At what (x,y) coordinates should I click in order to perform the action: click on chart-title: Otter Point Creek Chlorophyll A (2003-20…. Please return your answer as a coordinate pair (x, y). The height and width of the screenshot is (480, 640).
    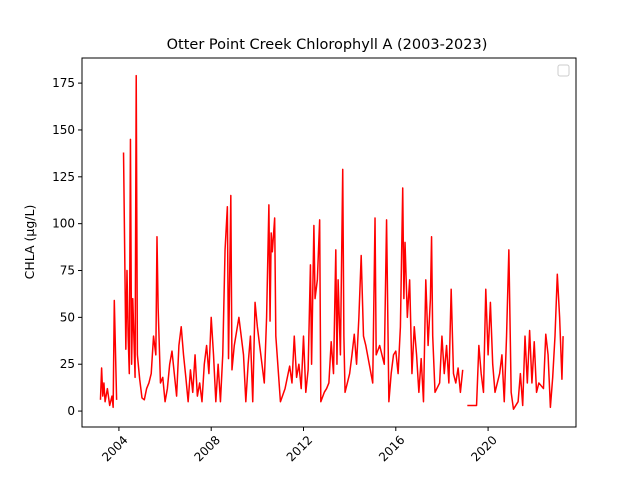
    Looking at the image, I should click on (327, 45).